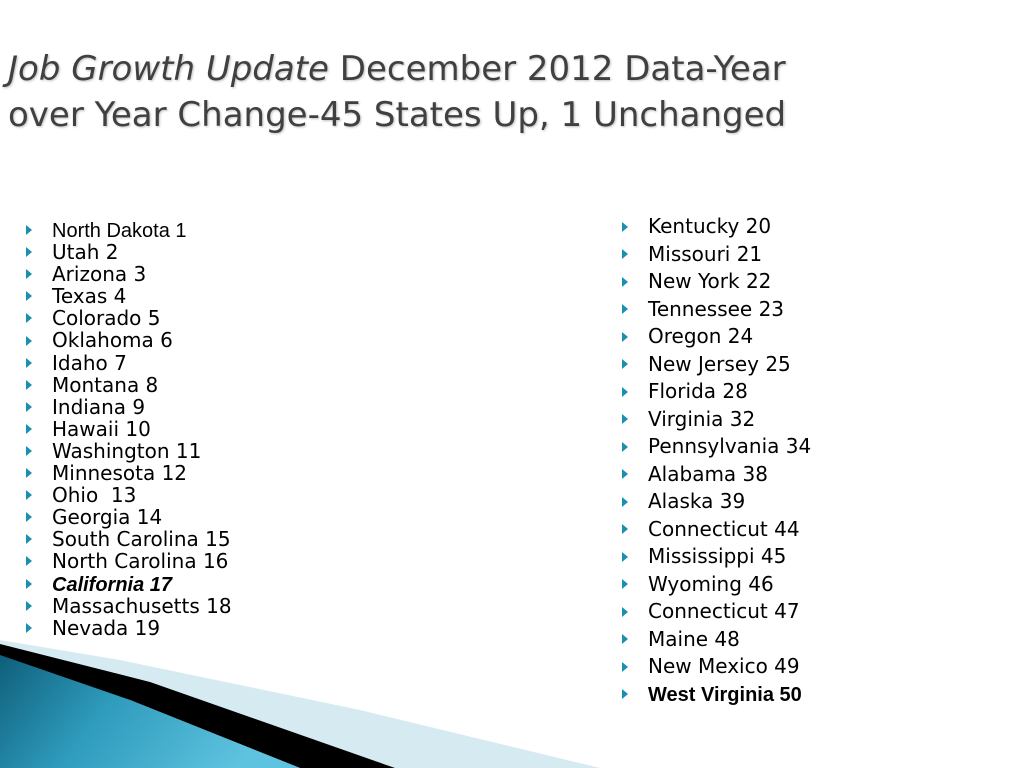  I want to click on state-rank-text: Missouri 21, so click(705, 253).